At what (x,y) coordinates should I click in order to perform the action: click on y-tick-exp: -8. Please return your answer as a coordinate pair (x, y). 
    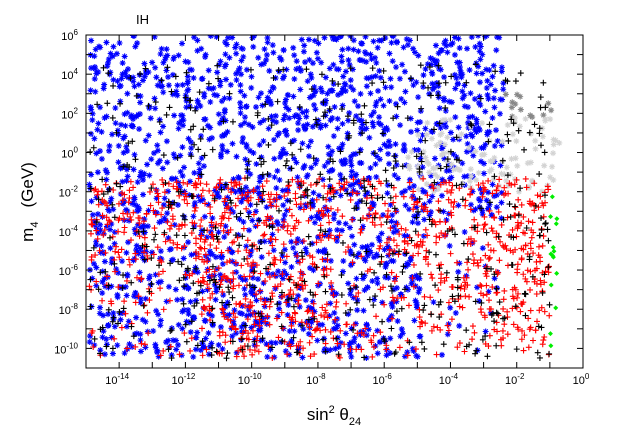
    Looking at the image, I should click on (75, 306).